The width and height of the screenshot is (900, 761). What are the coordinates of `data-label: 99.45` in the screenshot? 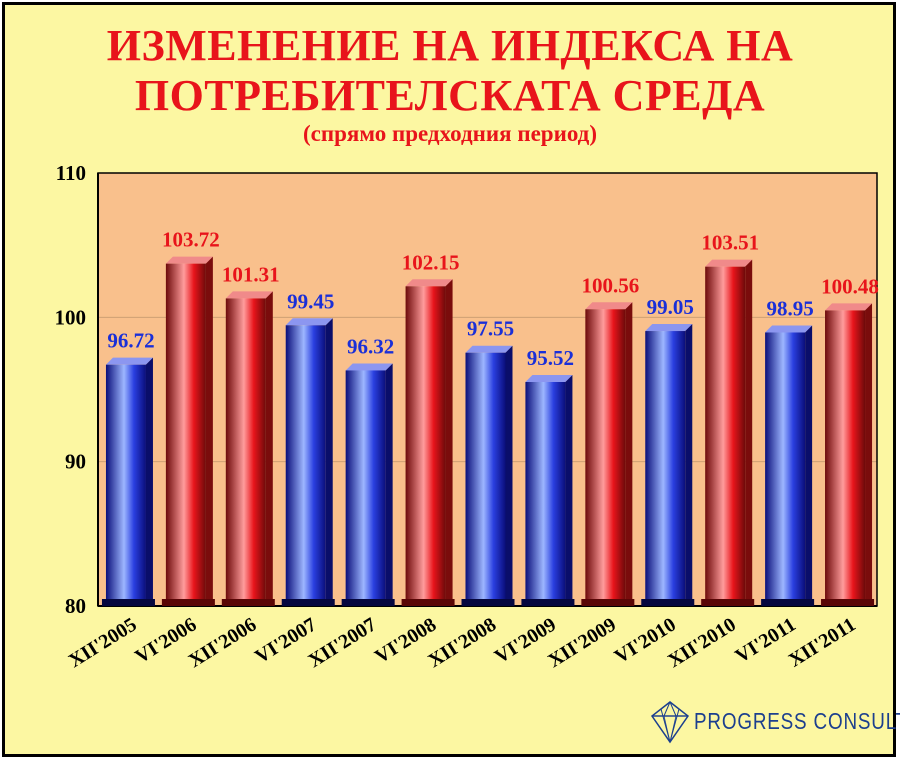 It's located at (310, 301).